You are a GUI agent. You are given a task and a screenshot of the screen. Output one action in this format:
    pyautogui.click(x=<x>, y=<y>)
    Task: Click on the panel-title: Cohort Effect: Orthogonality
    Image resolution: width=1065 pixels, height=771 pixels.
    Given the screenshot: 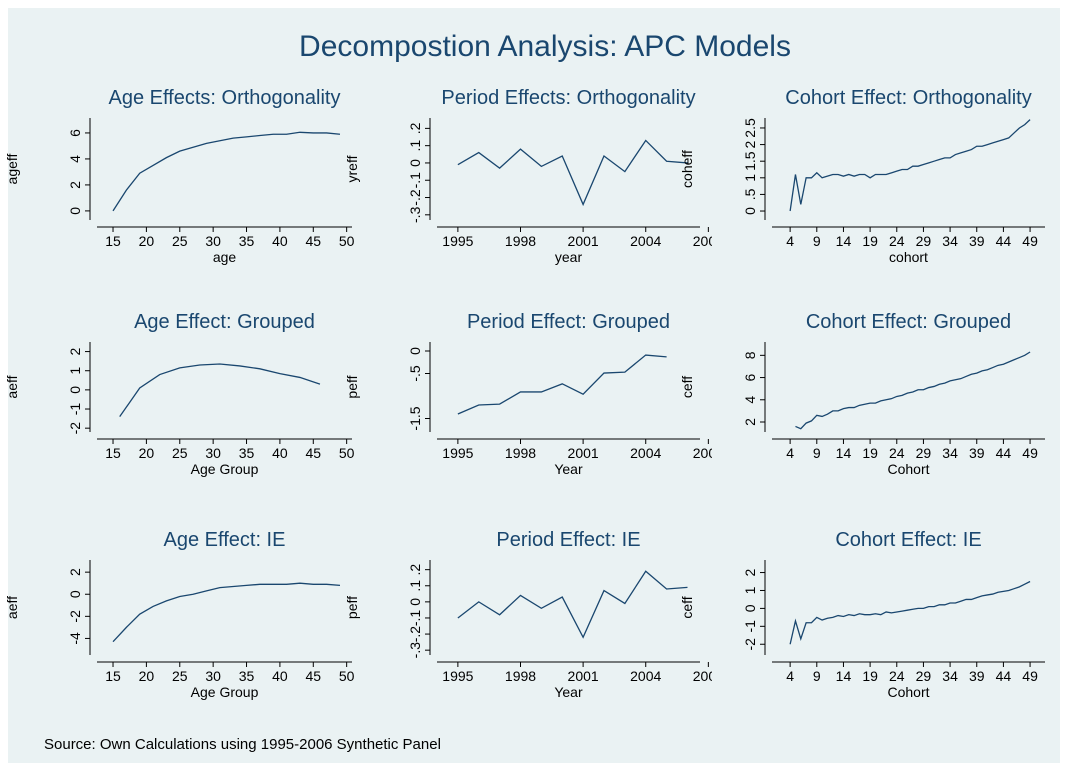 What is the action you would take?
    pyautogui.click(x=908, y=98)
    